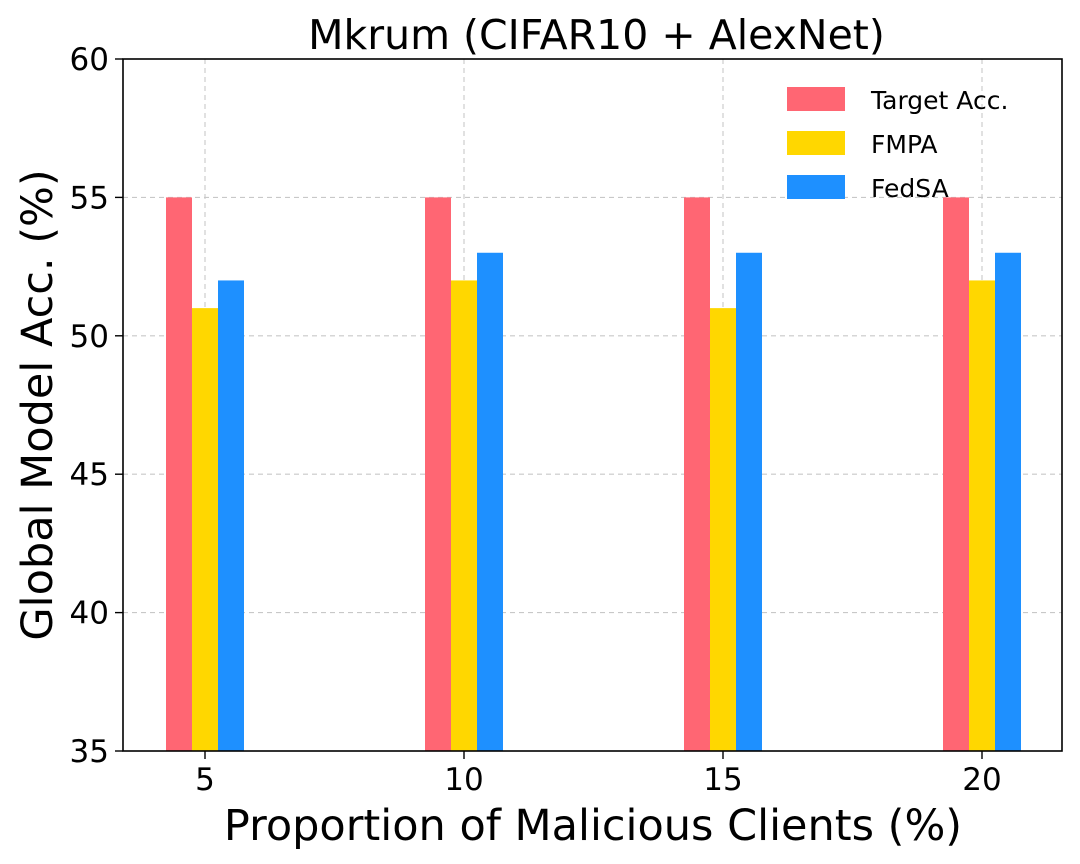  Describe the element at coordinates (981, 780) in the screenshot. I see `x-tick-label: 20` at that location.